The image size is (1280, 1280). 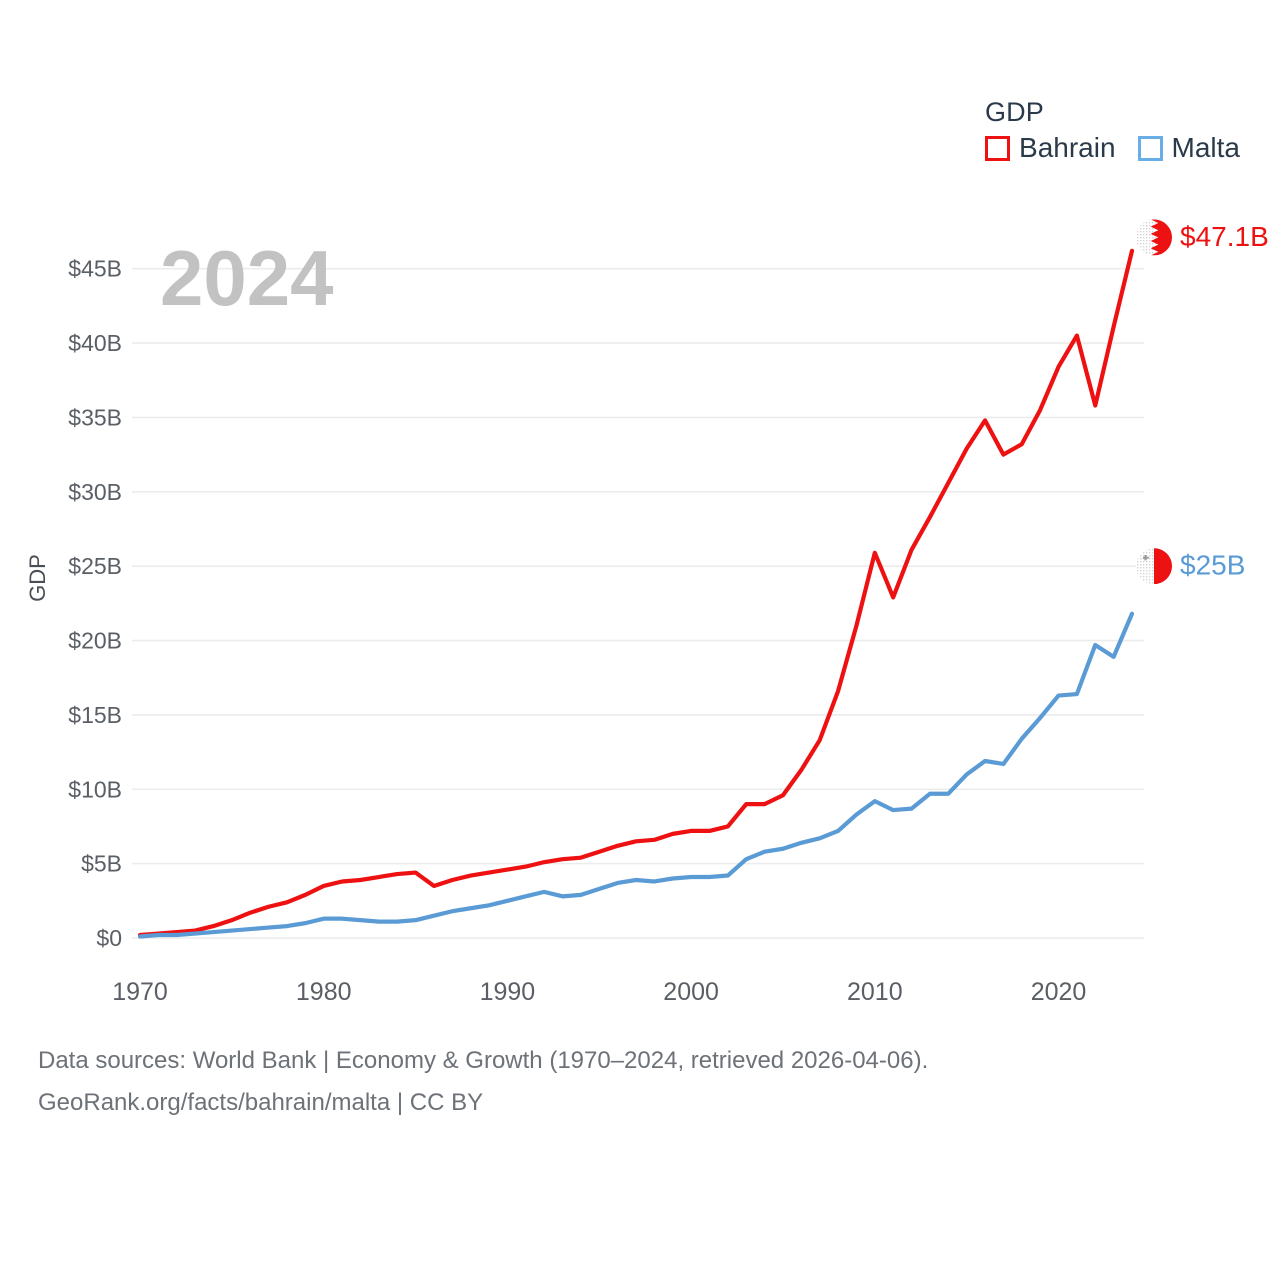 What do you see at coordinates (95, 603) in the screenshot?
I see `y-axis-ticks: $0 $5B $10B $15B $20B $25B $30B $35B $40B $45B` at bounding box center [95, 603].